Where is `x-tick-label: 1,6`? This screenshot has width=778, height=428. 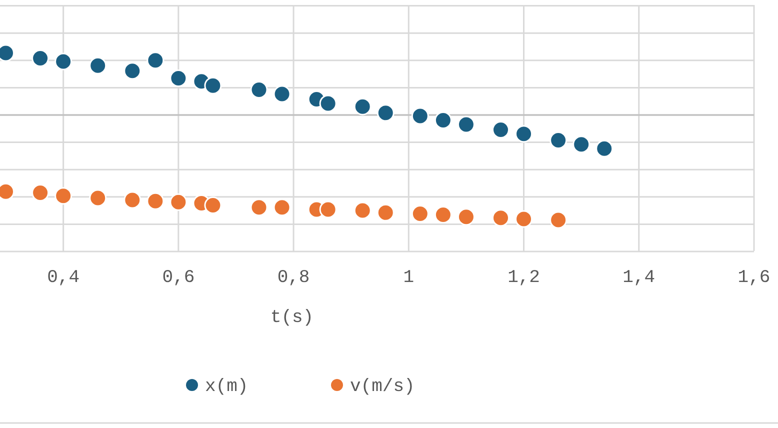 x-tick-label: 1,6 is located at coordinates (754, 278).